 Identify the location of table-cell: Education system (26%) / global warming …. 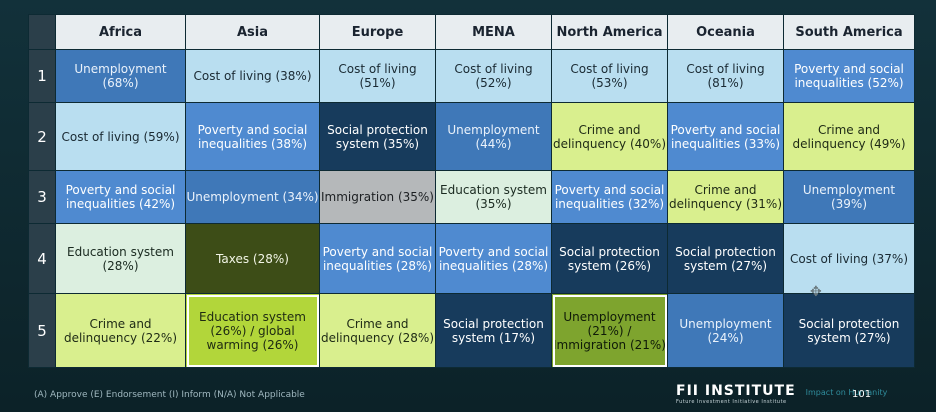
(252, 330).